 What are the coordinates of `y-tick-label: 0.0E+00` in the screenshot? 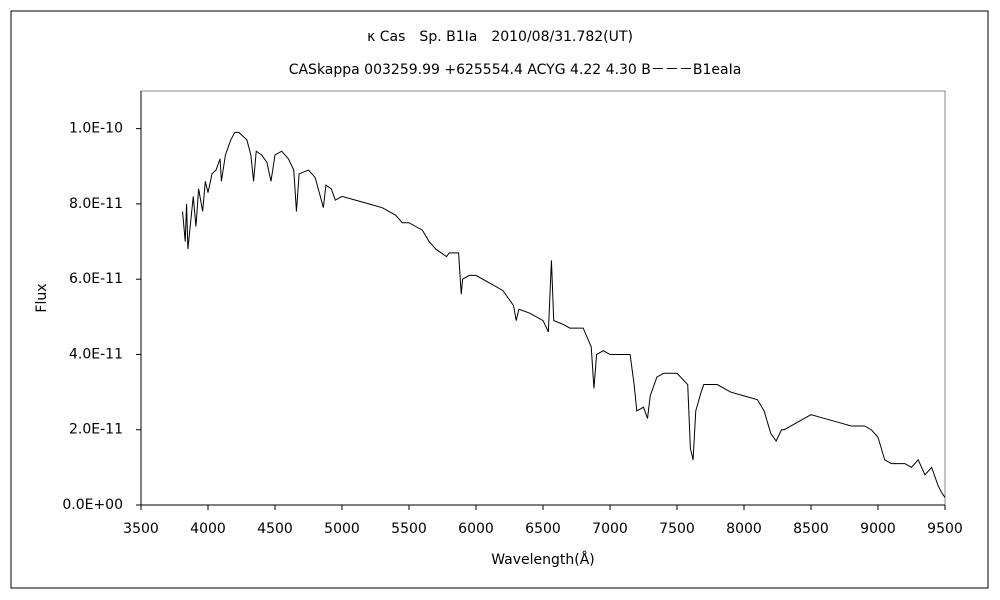 It's located at (92, 505).